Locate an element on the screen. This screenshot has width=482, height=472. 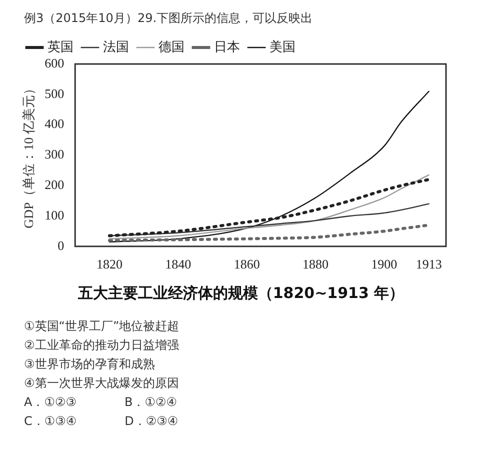
text: ③世界市场的孕育和成熟 is located at coordinates (90, 364).